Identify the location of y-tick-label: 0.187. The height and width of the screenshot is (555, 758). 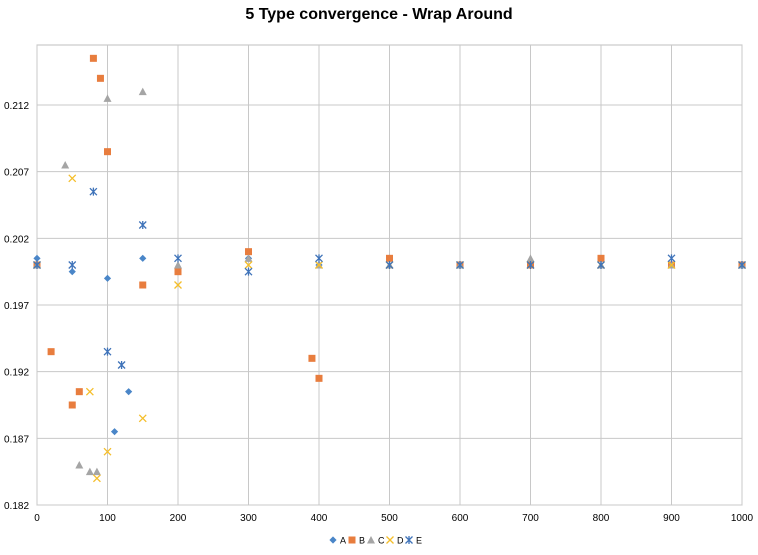
(16, 439).